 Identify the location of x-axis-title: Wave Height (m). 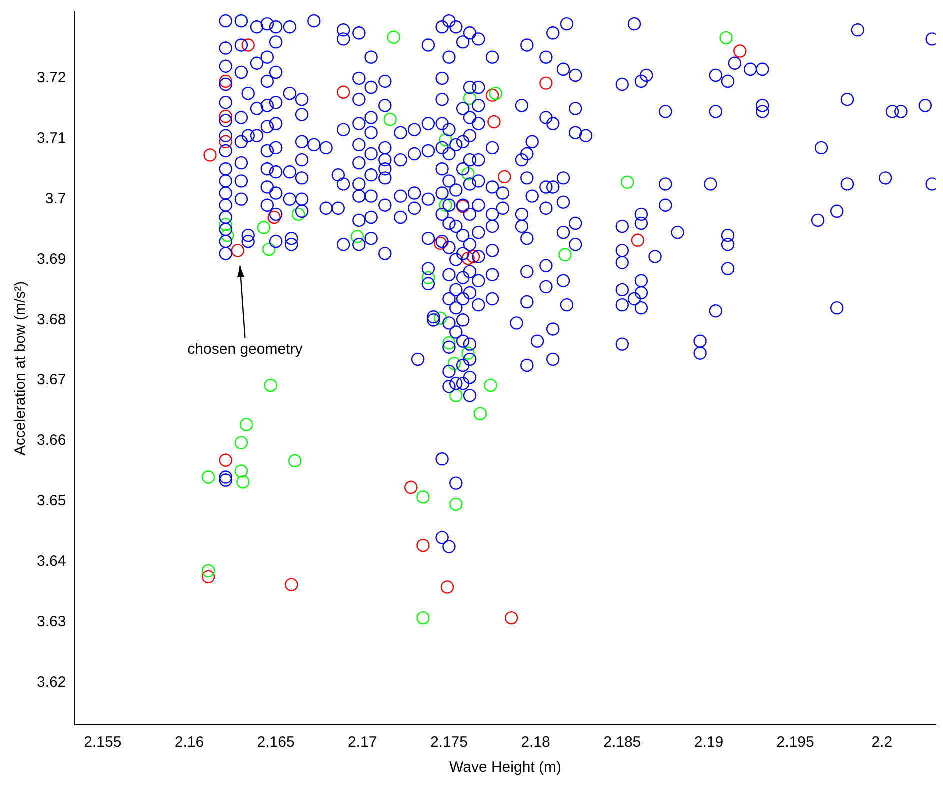
(506, 767).